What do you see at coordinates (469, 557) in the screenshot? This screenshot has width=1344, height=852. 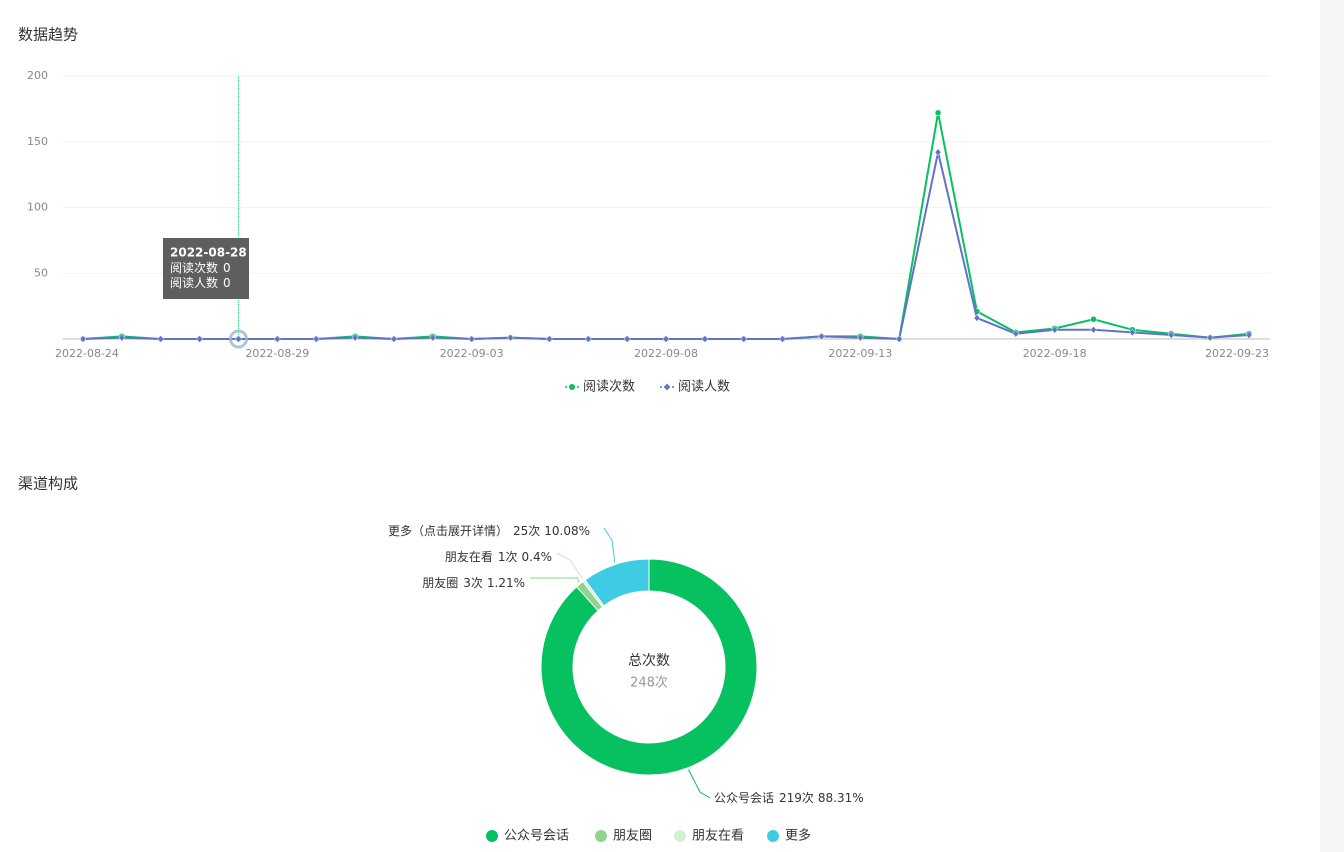 I see `slice-name: 朋友在看` at bounding box center [469, 557].